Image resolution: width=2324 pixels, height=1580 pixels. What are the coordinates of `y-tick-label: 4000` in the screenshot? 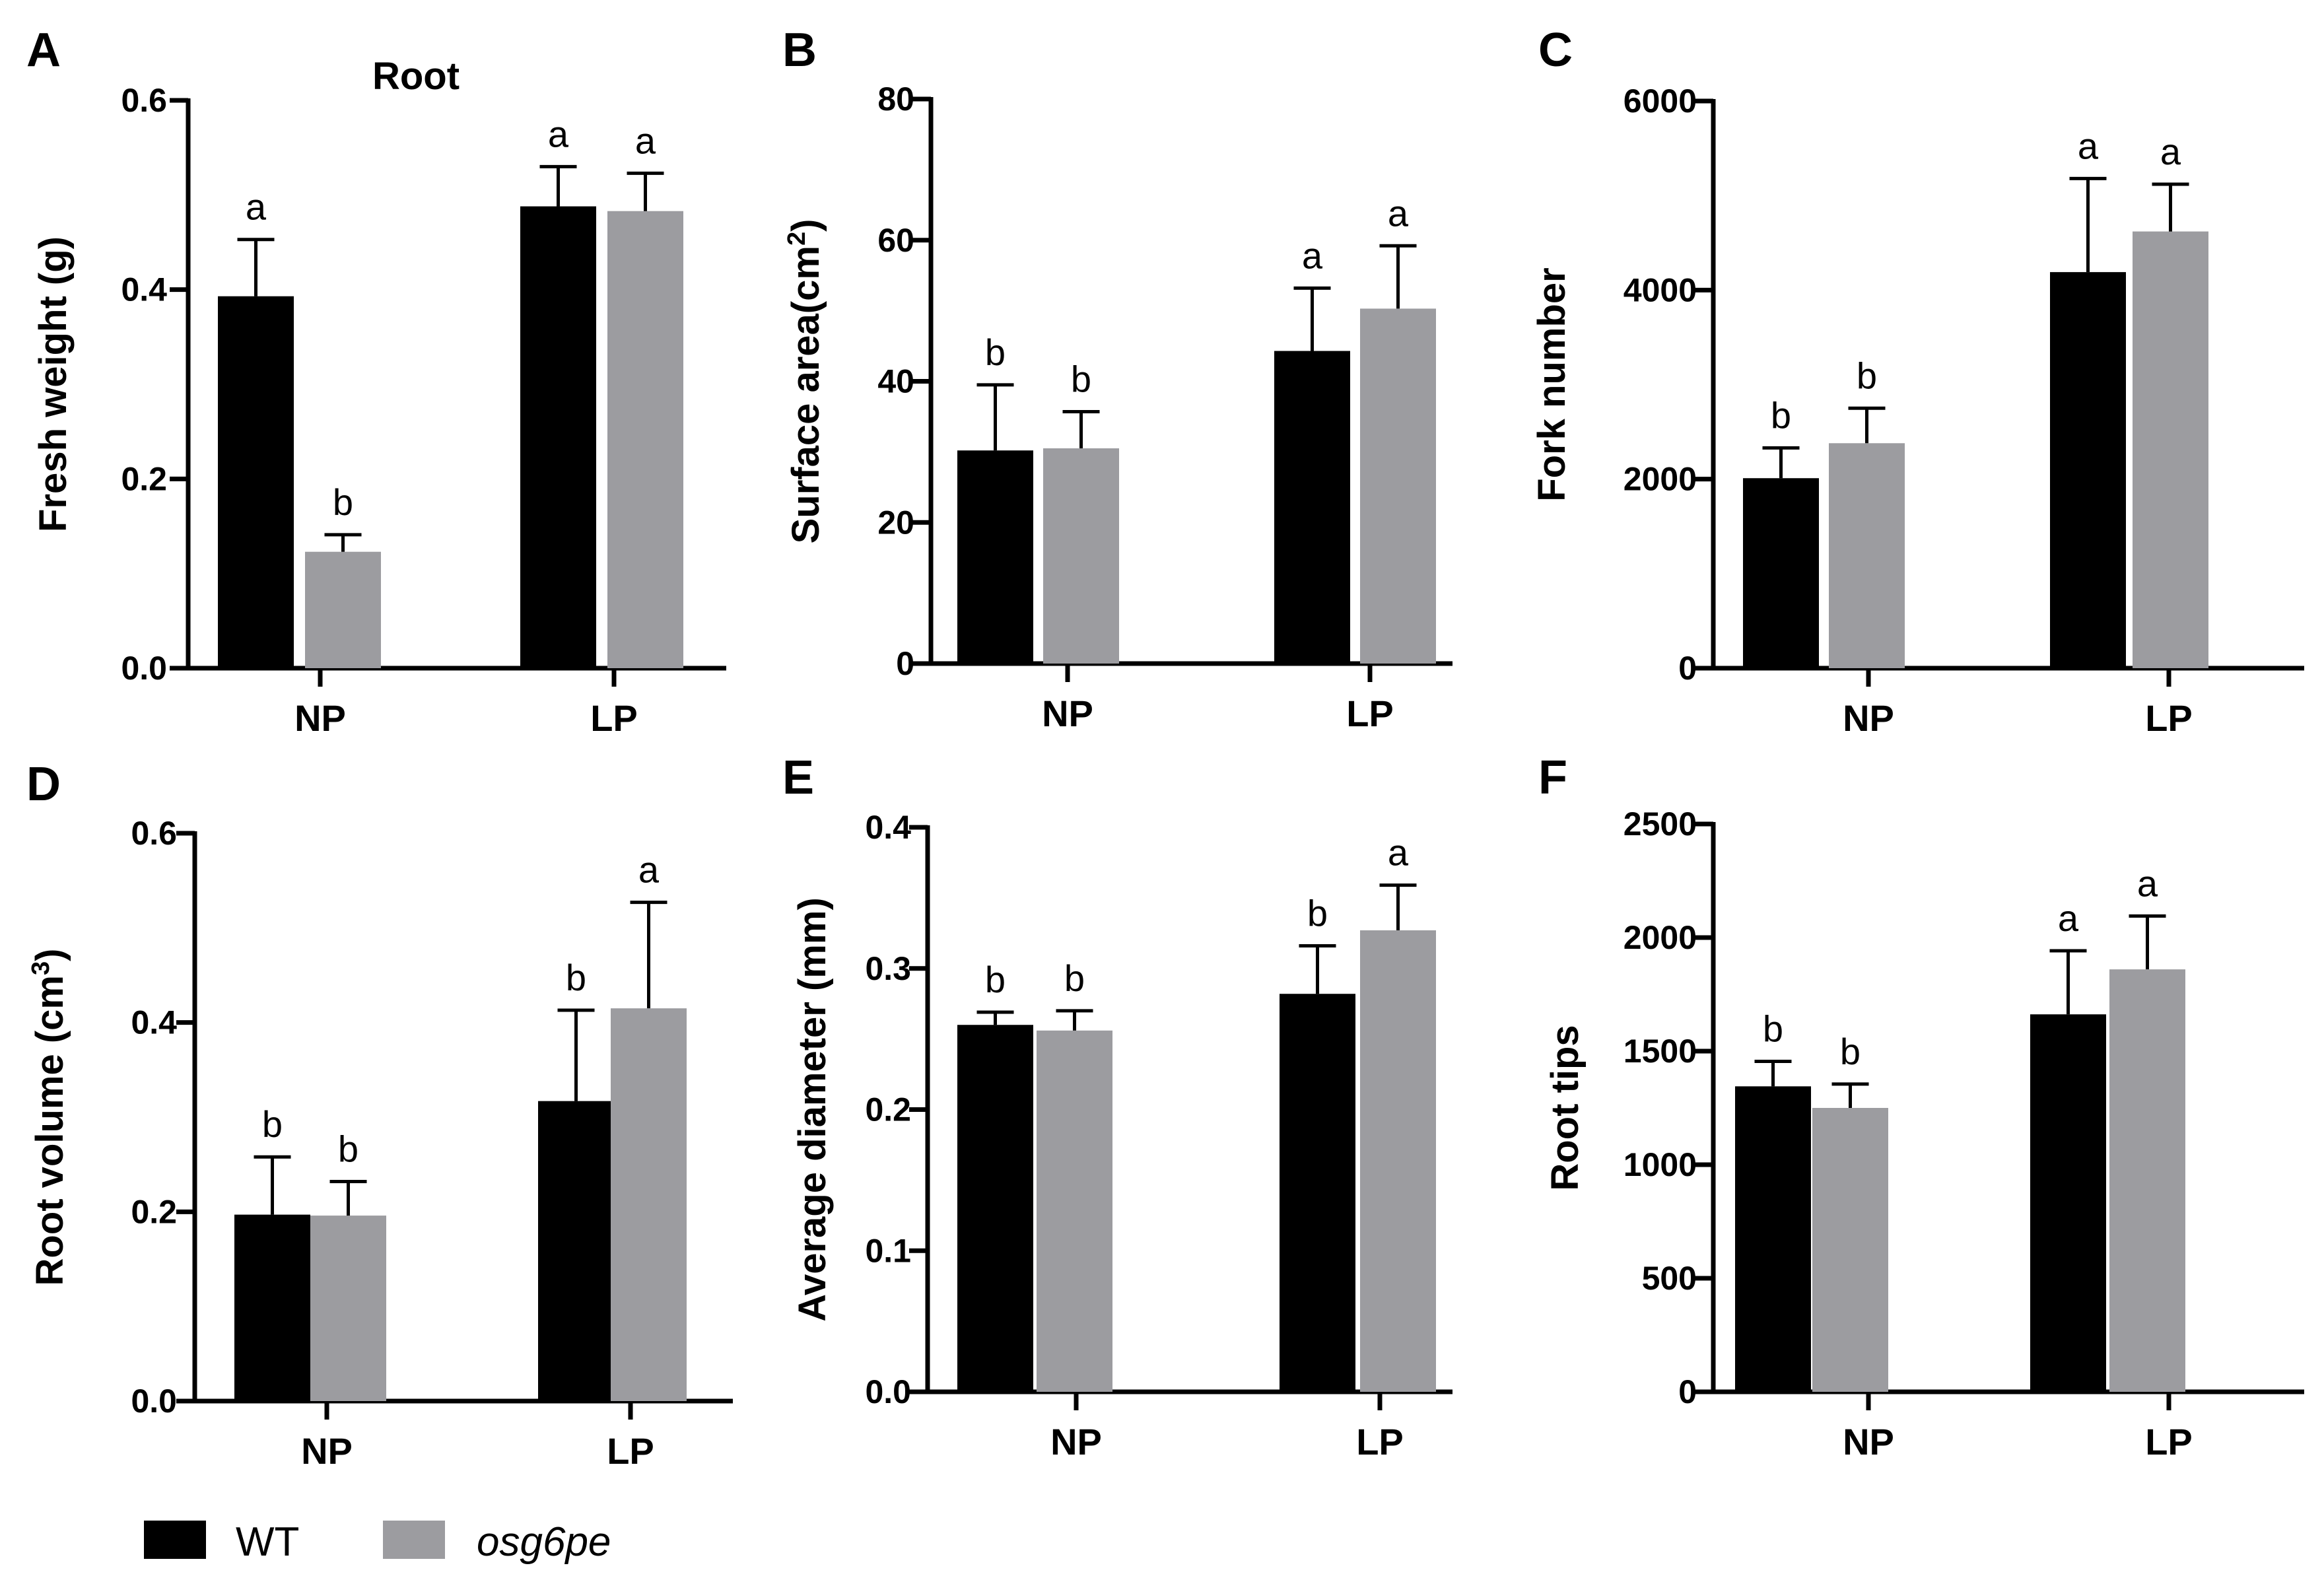 It's located at (1660, 289).